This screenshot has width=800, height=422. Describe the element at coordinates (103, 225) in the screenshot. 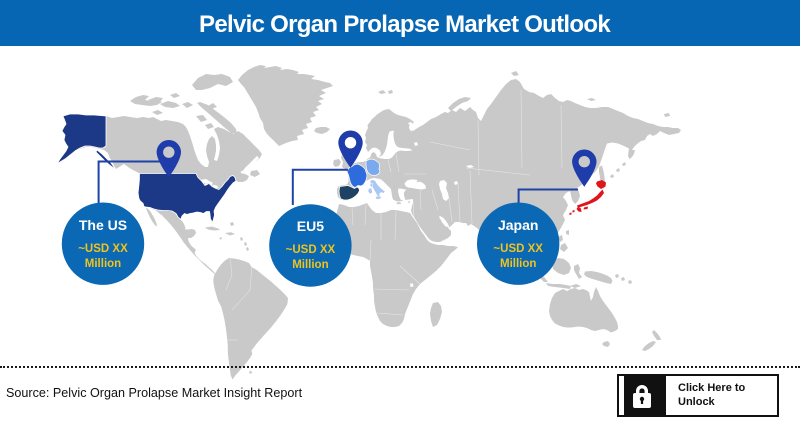

I see `svg-text: The US` at that location.